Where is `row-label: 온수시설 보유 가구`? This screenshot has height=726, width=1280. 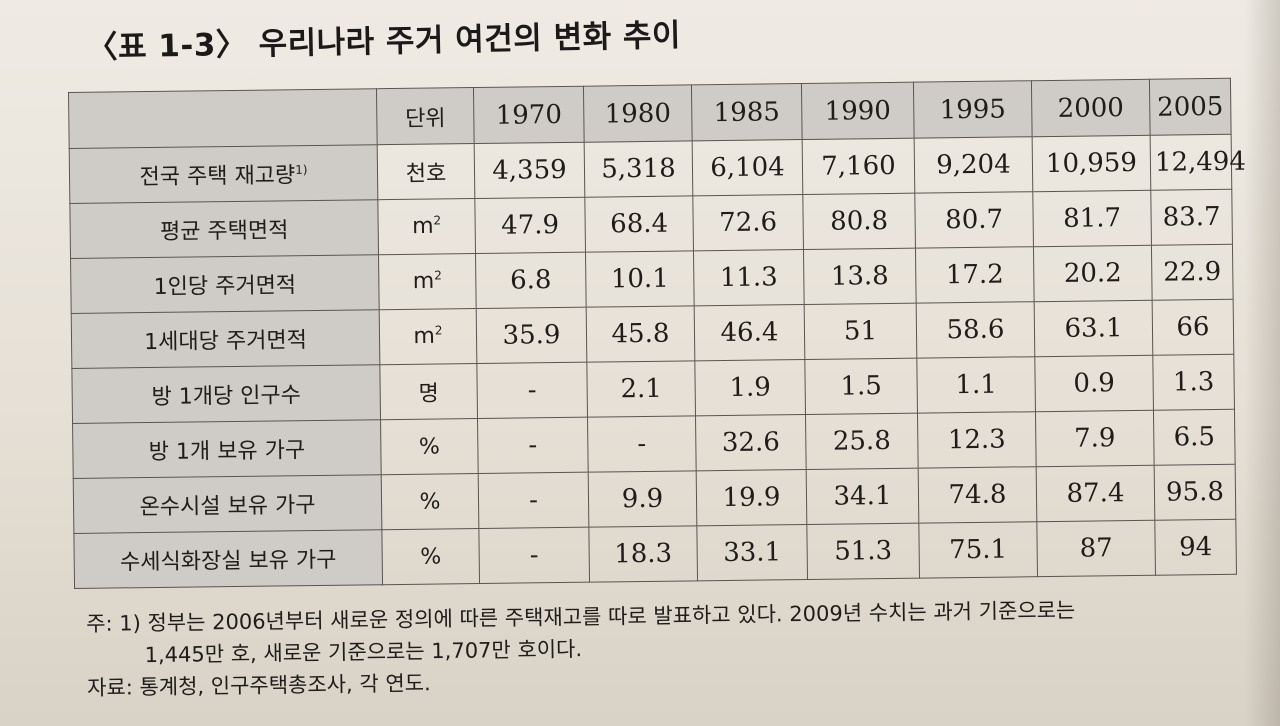
row-label: 온수시설 보유 가구 is located at coordinates (227, 504).